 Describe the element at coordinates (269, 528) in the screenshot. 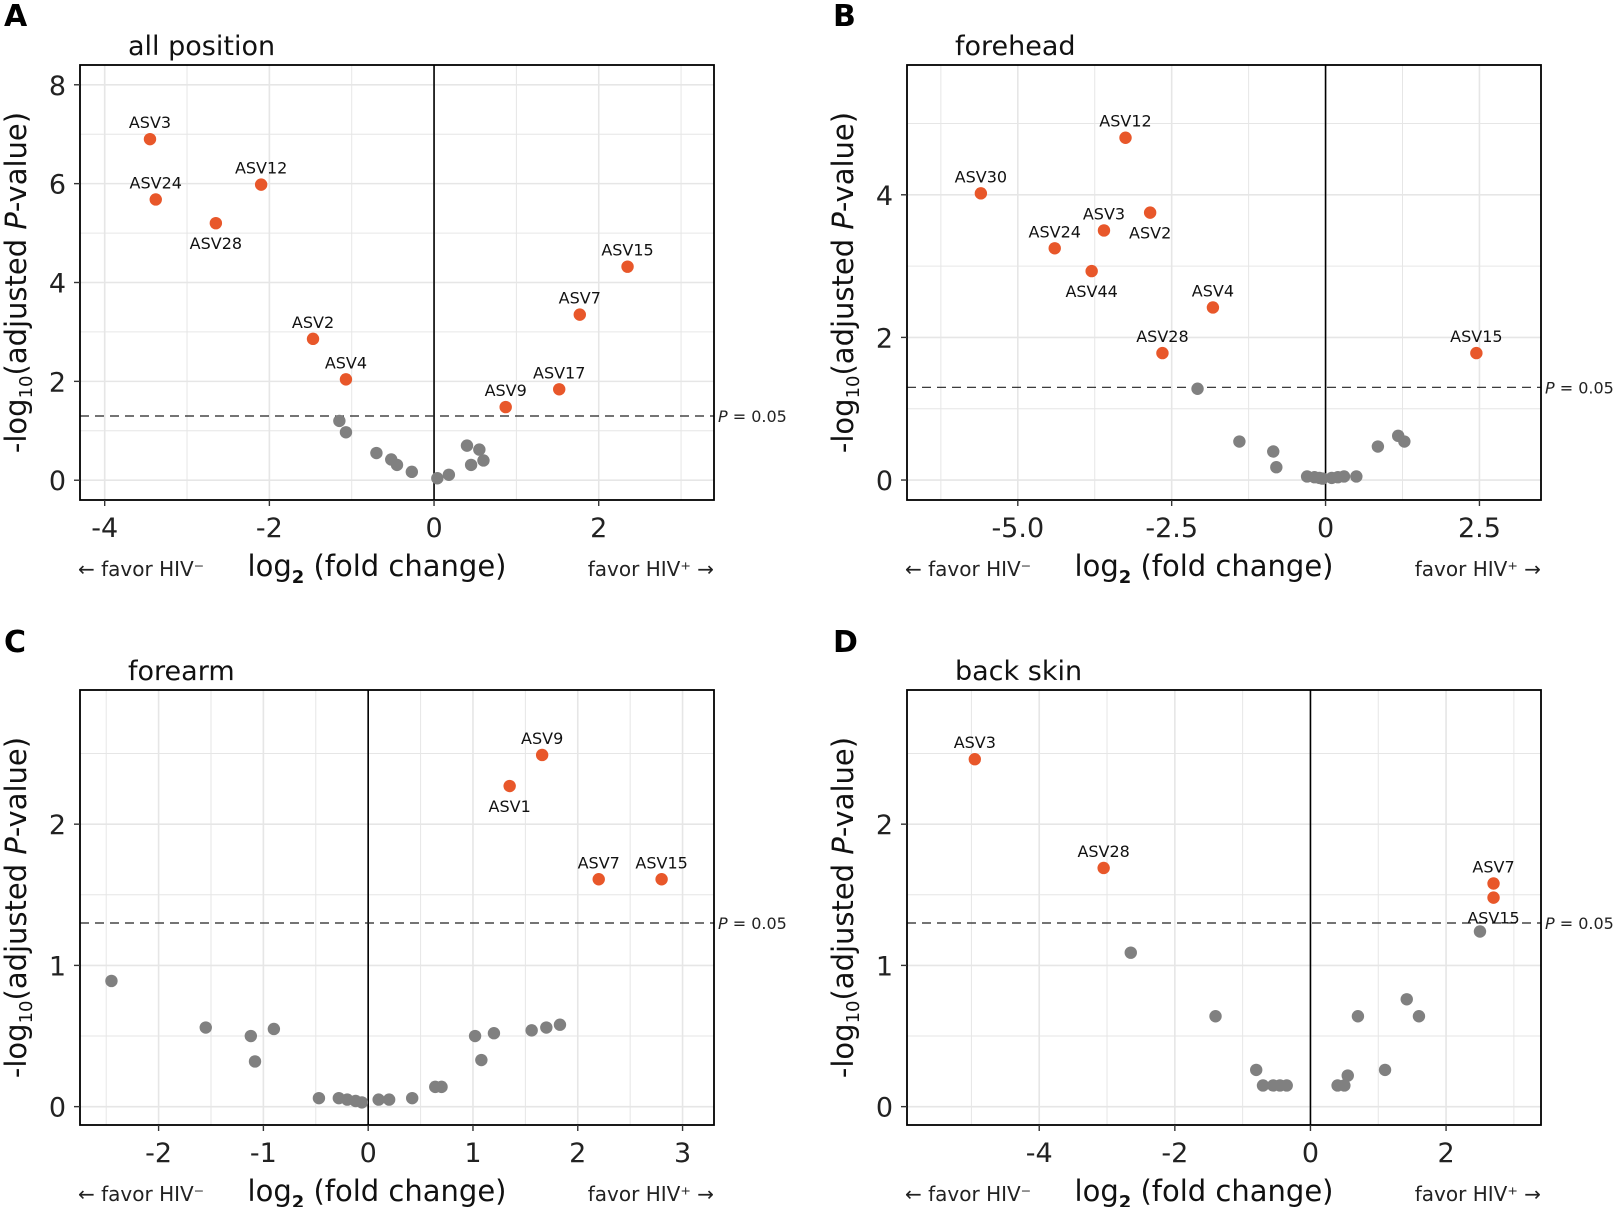

I see `x-tick-label: -2` at that location.